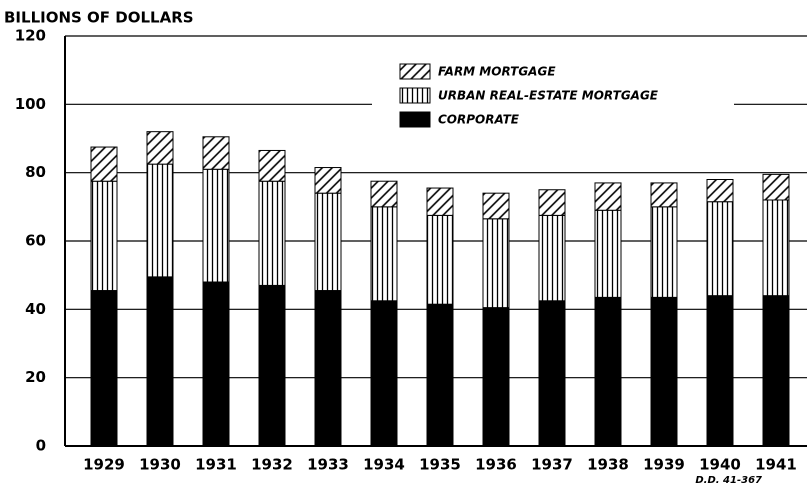 Image resolution: width=807 pixels, height=488 pixels. I want to click on x-tick-label: 1933, so click(328, 465).